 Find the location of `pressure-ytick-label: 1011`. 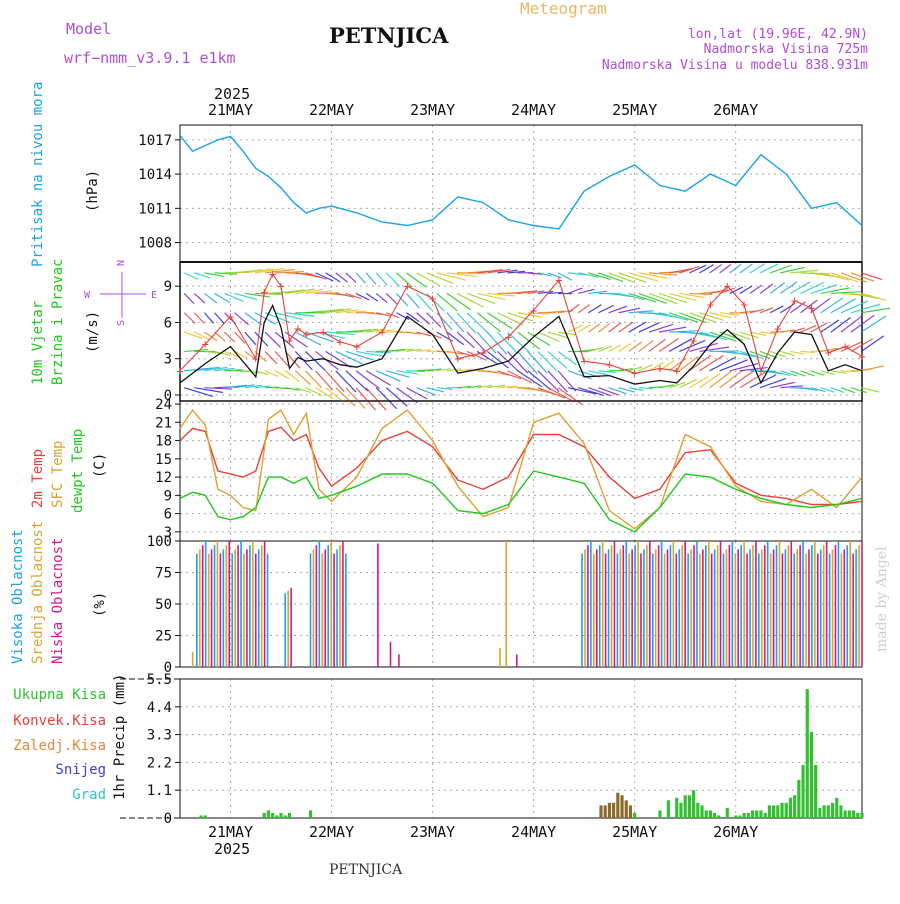

pressure-ytick-label: 1011 is located at coordinates (155, 209).